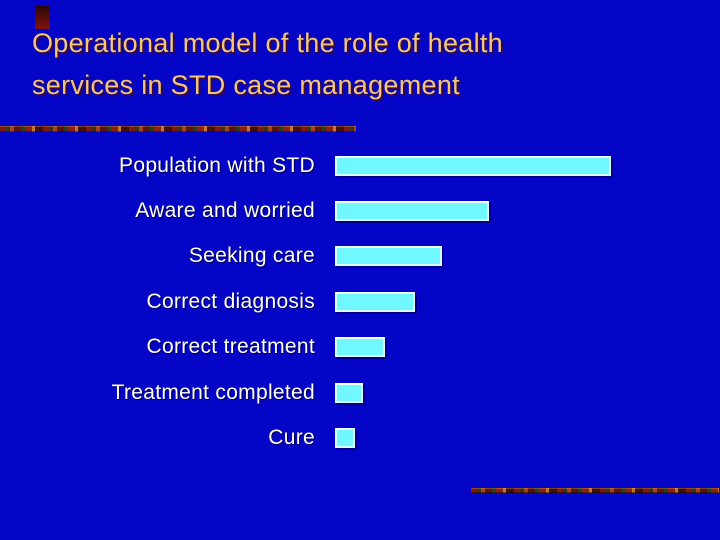  What do you see at coordinates (267, 43) in the screenshot?
I see `page-title-line1: Operational model of the role of health` at bounding box center [267, 43].